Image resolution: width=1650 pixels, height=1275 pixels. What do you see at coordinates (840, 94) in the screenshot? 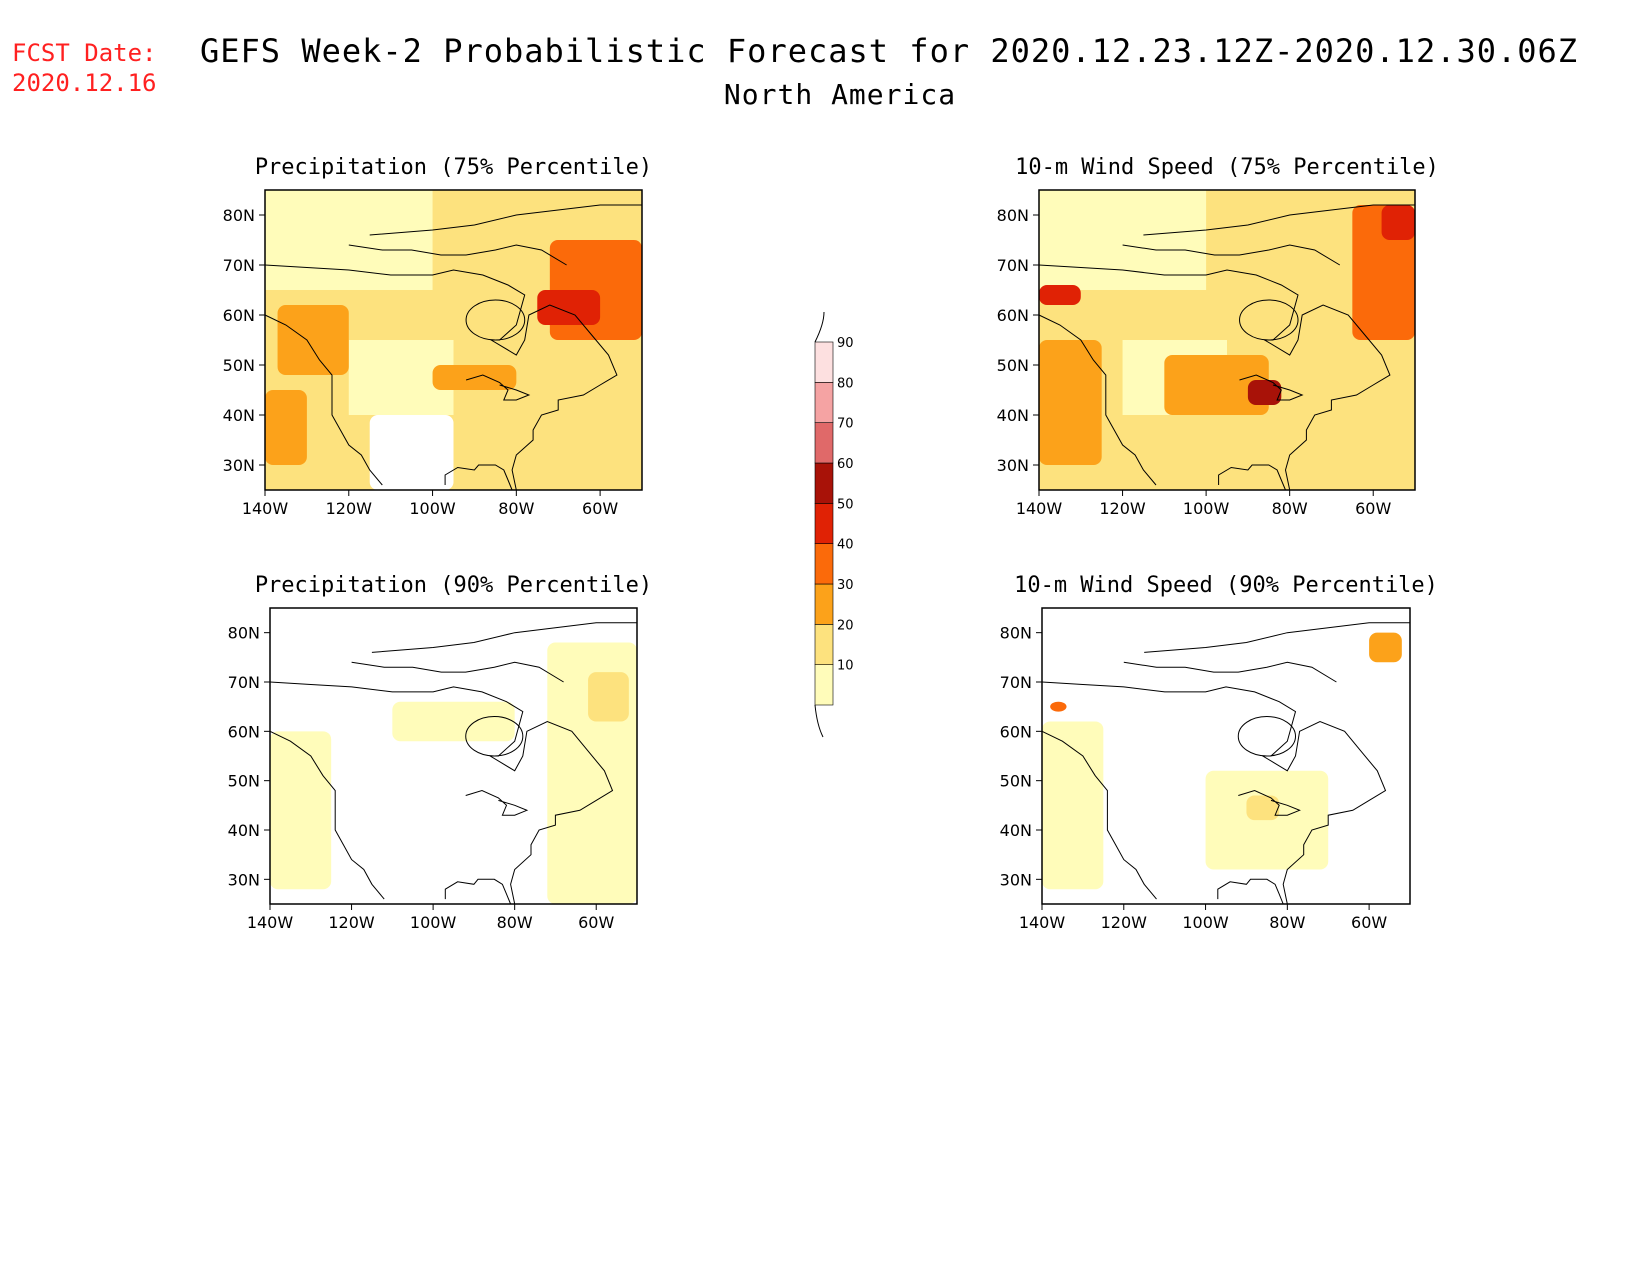
I see `region-subtitle: North America` at bounding box center [840, 94].